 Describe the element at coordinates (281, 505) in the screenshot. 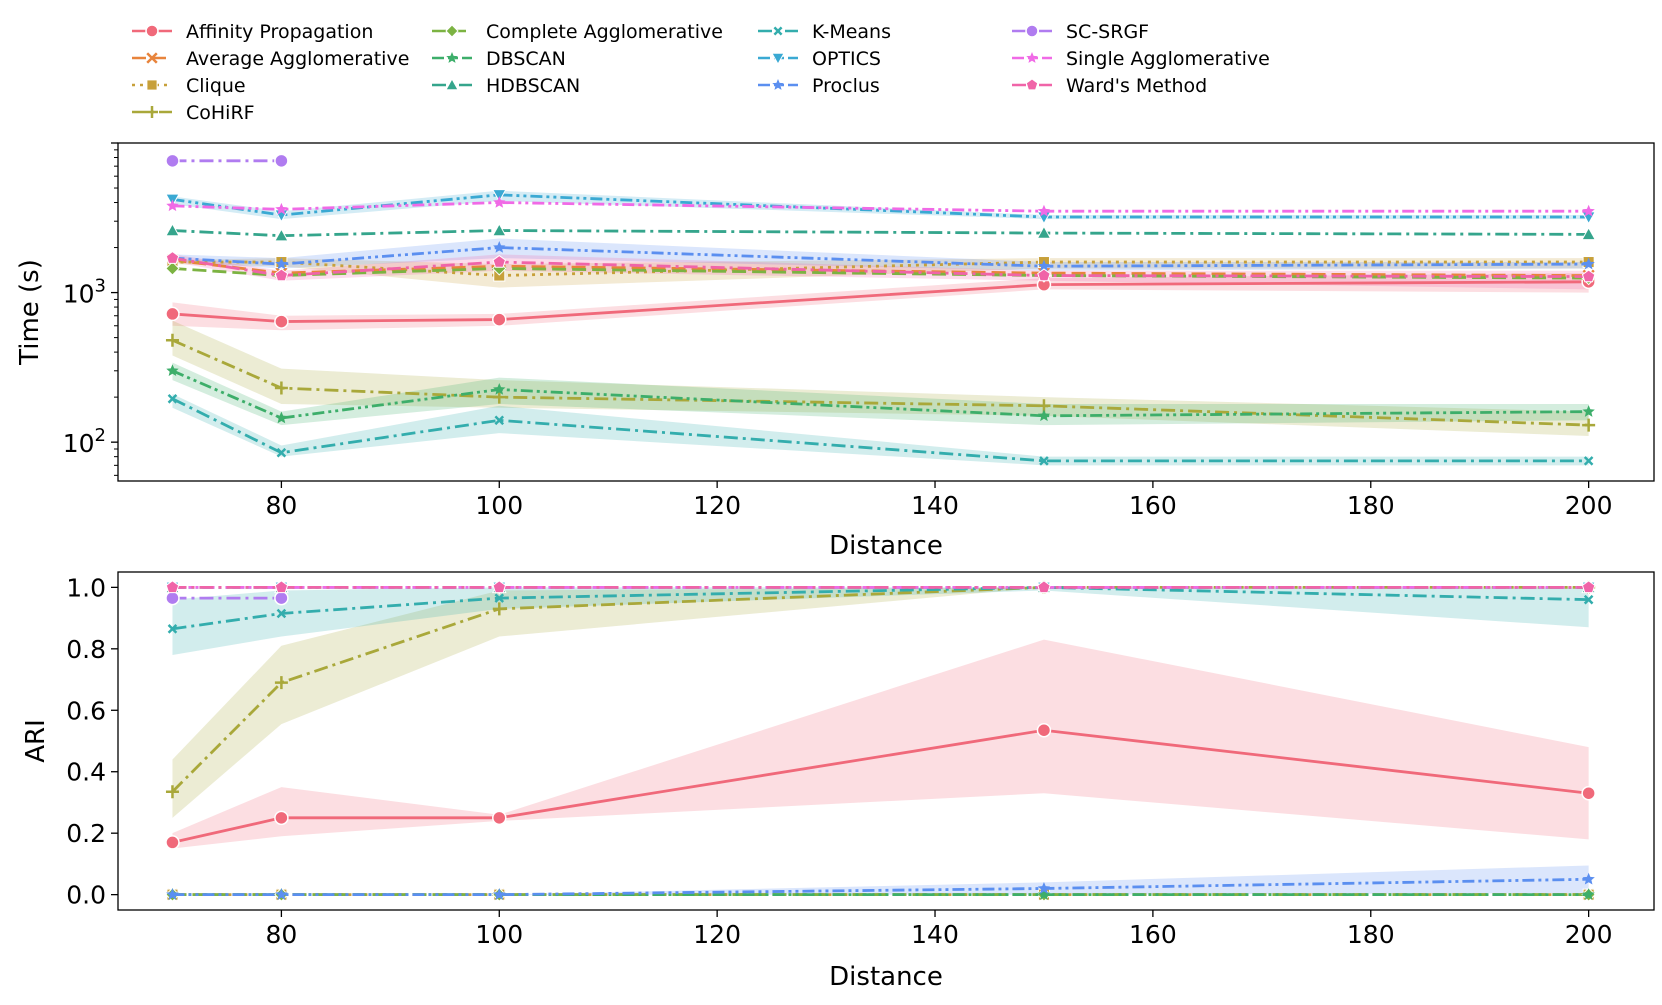

I see `time-x-tick-label: 80` at that location.